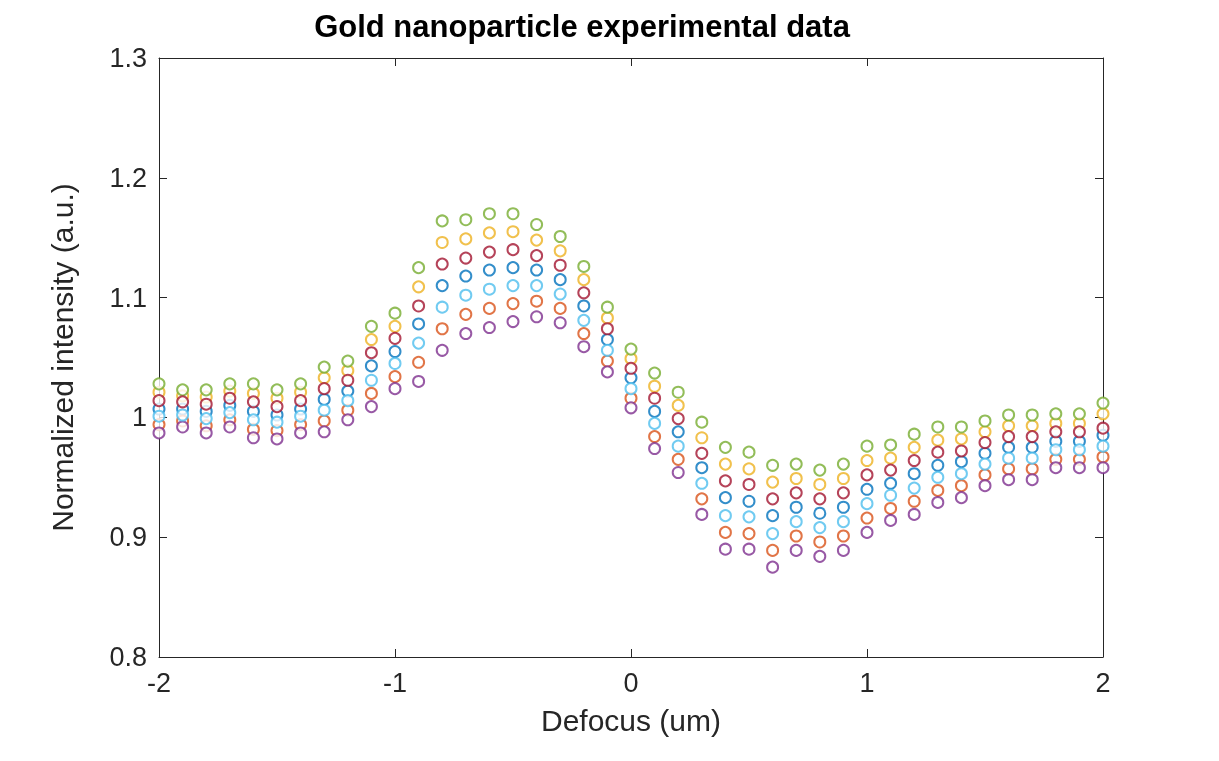 This screenshot has width=1219, height=761. I want to click on y-tick-label: 1.1, so click(128, 297).